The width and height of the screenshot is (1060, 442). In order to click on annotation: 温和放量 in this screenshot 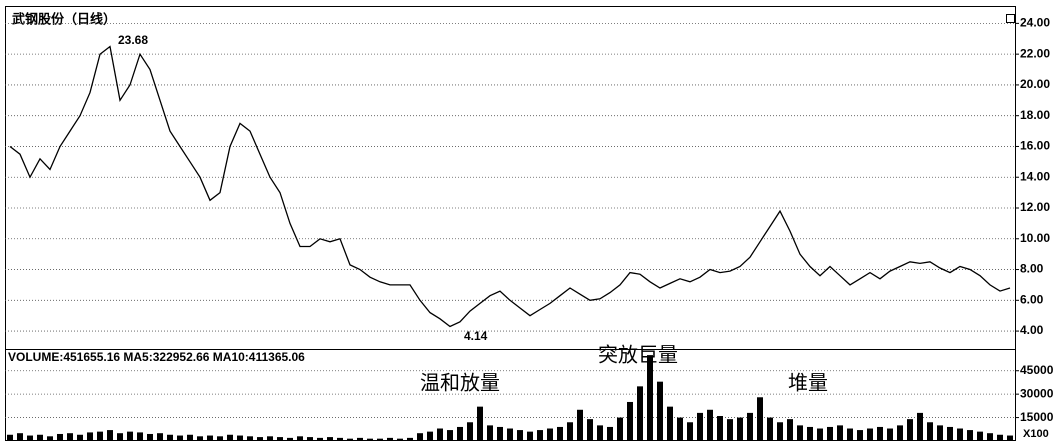, I will do `click(460, 383)`.